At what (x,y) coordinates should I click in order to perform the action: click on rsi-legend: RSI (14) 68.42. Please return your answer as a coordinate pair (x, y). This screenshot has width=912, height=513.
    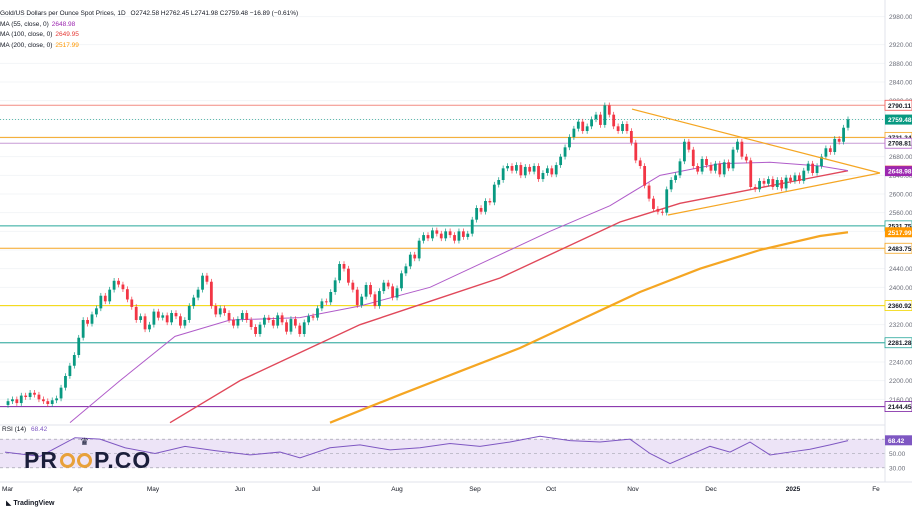
    Looking at the image, I should click on (24, 429).